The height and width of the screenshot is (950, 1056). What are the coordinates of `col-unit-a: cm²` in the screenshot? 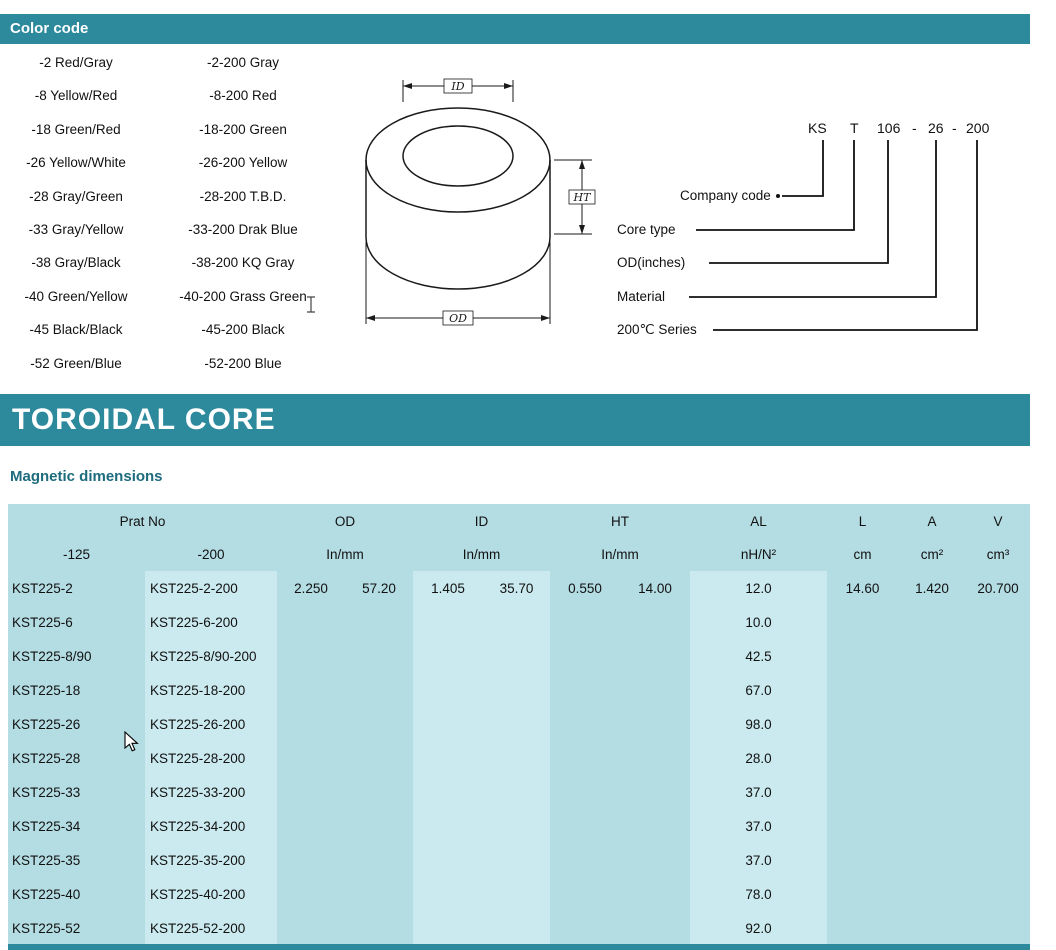 It's located at (932, 554).